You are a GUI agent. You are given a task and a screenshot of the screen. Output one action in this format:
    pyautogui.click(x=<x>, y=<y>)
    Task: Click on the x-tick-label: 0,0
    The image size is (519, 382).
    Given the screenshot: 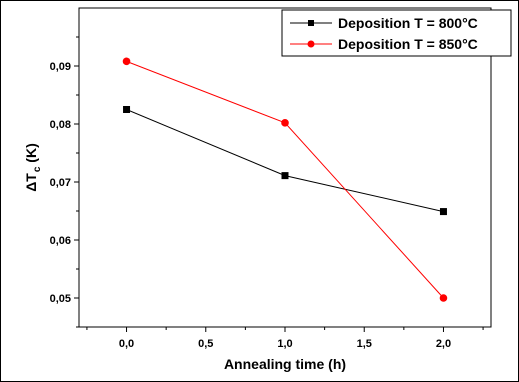 What is the action you would take?
    pyautogui.click(x=126, y=344)
    